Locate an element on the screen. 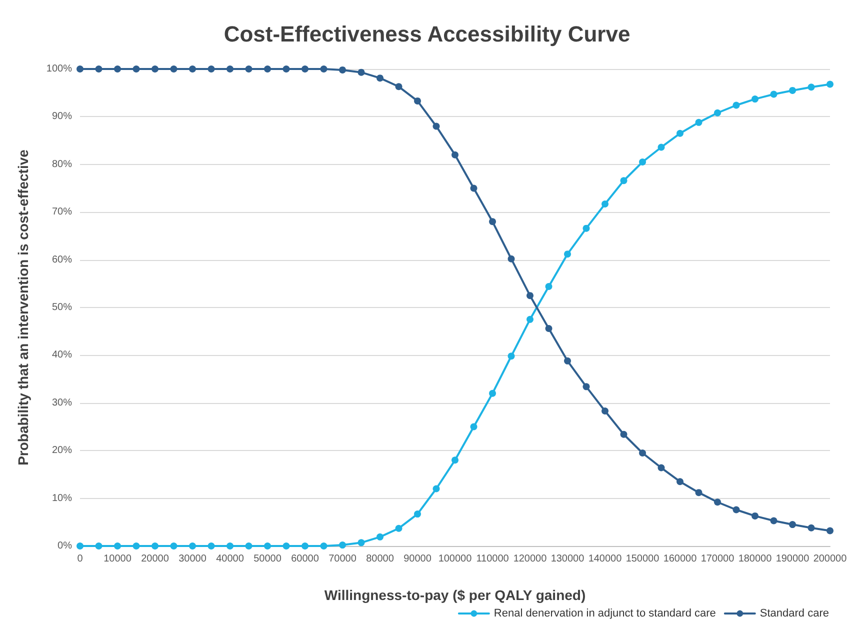  y-tick-label: 40% is located at coordinates (62, 355).